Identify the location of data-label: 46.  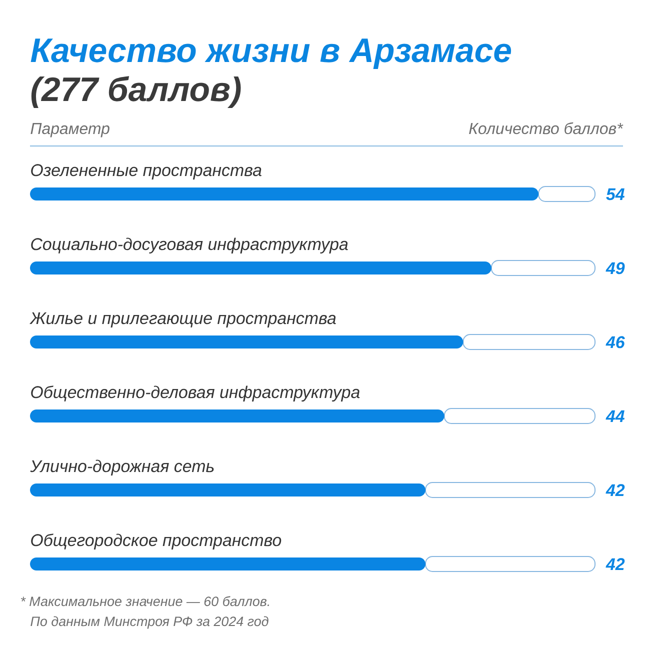
(615, 342).